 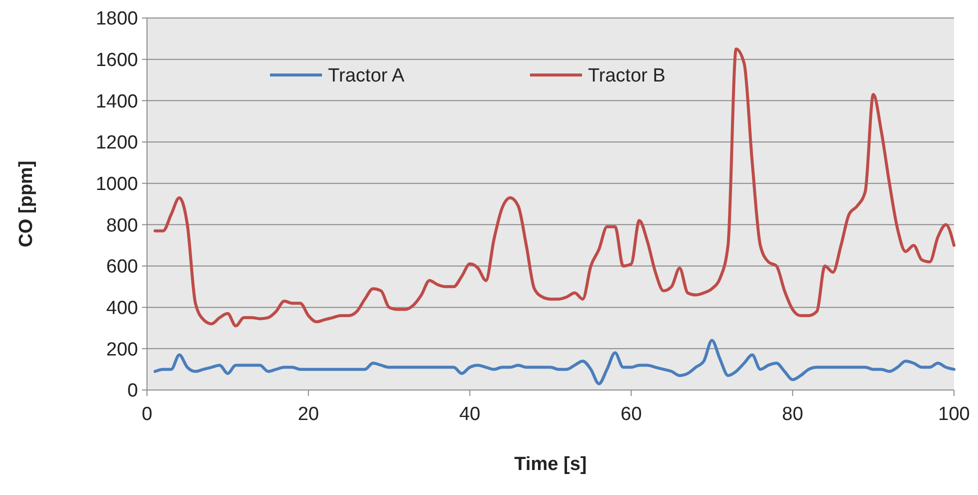 What do you see at coordinates (627, 76) in the screenshot?
I see `legend-label: Tractor B` at bounding box center [627, 76].